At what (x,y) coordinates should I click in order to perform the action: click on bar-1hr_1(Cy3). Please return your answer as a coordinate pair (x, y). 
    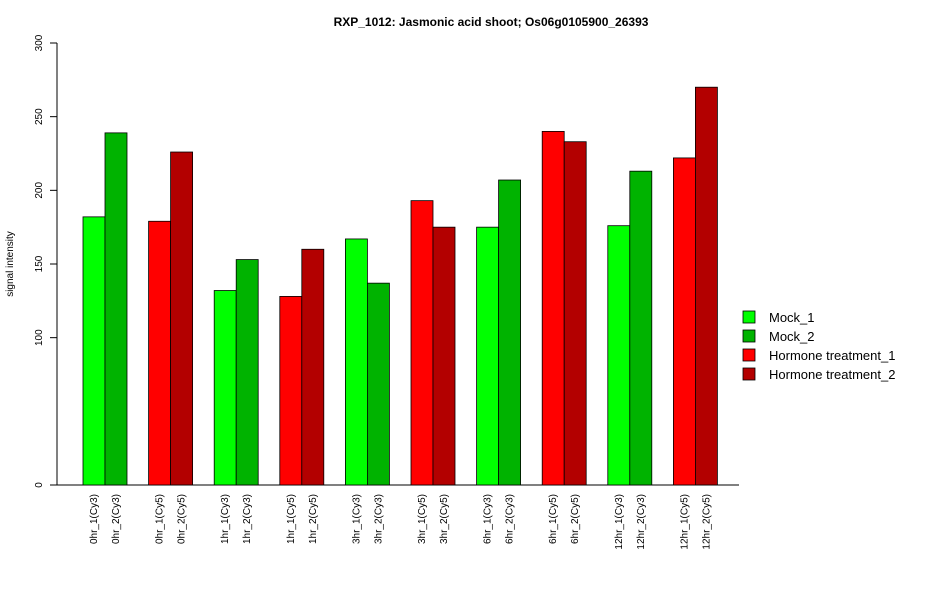
    Looking at the image, I should click on (225, 388).